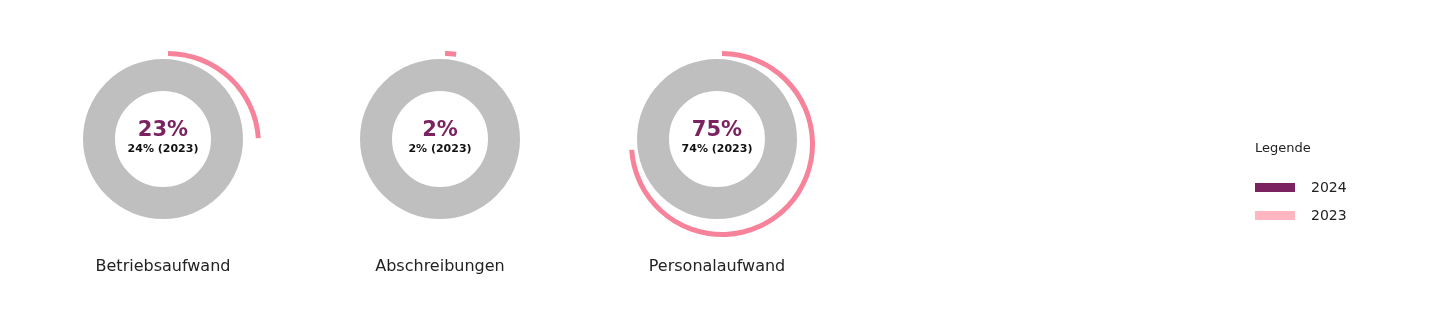 This screenshot has width=1453, height=320. I want to click on legend-title: Legende, so click(1283, 147).